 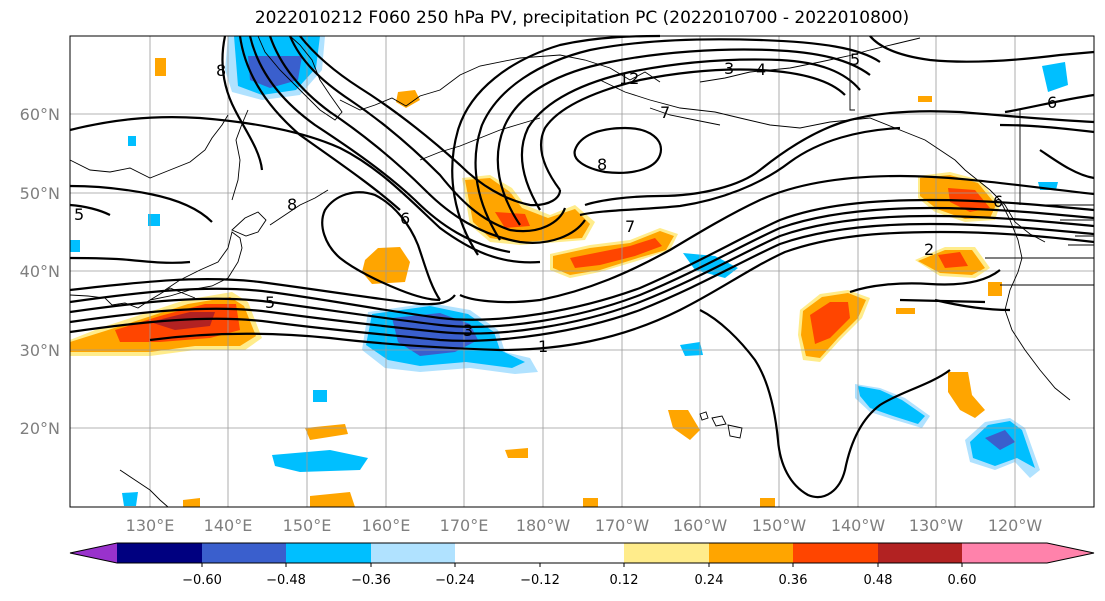 What do you see at coordinates (878, 580) in the screenshot?
I see `colorbar-tick-label: 0.48` at bounding box center [878, 580].